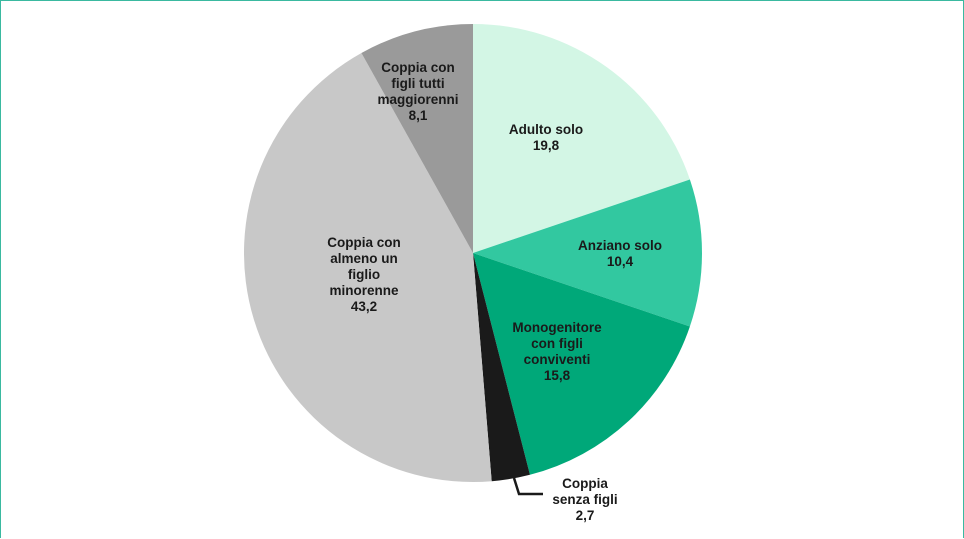 The height and width of the screenshot is (539, 964). I want to click on value-label: 10,4, so click(620, 261).